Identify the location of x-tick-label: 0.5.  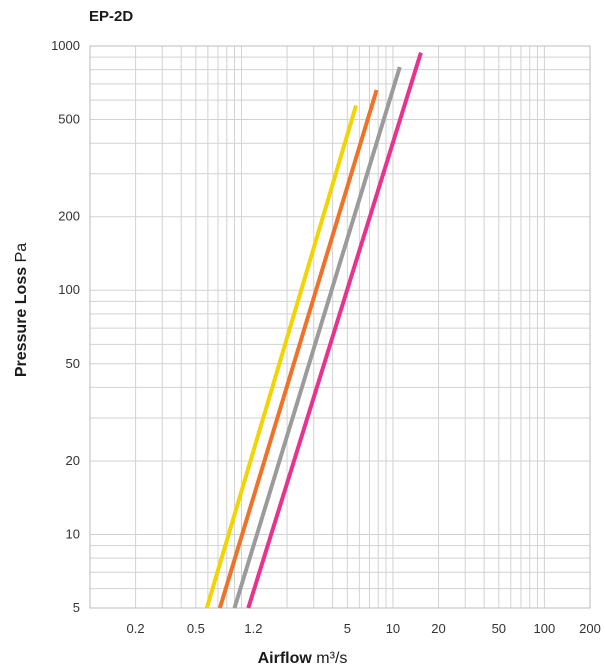
(196, 628).